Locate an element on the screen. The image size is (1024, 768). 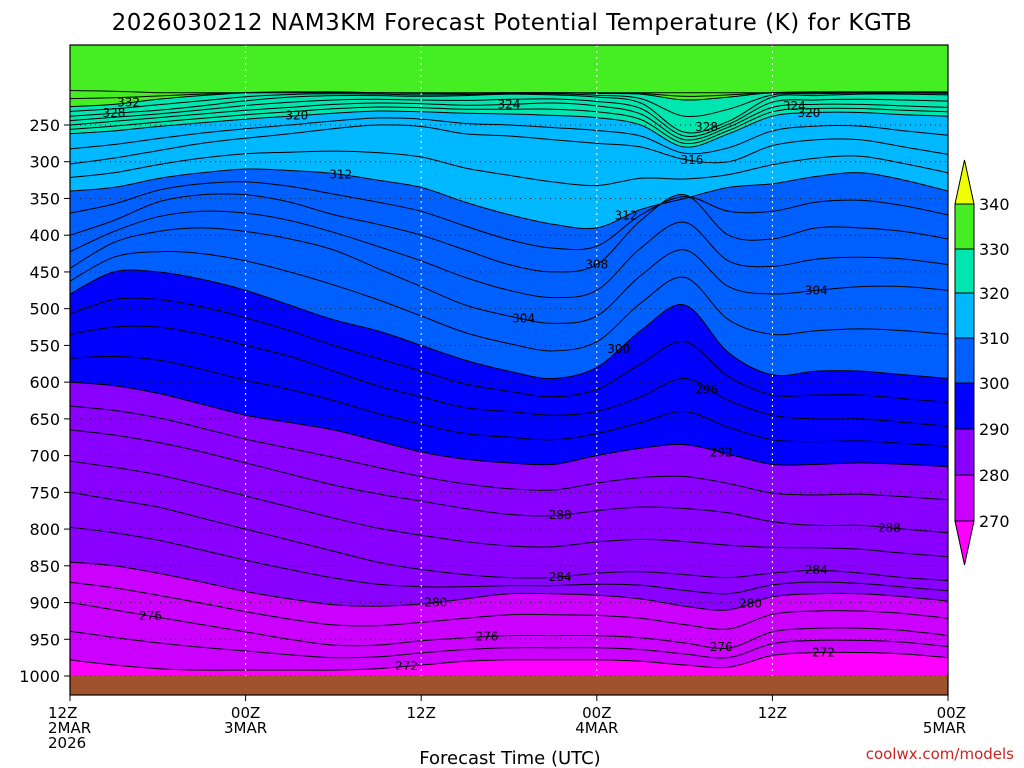
colorbar-label: 300 is located at coordinates (994, 383).